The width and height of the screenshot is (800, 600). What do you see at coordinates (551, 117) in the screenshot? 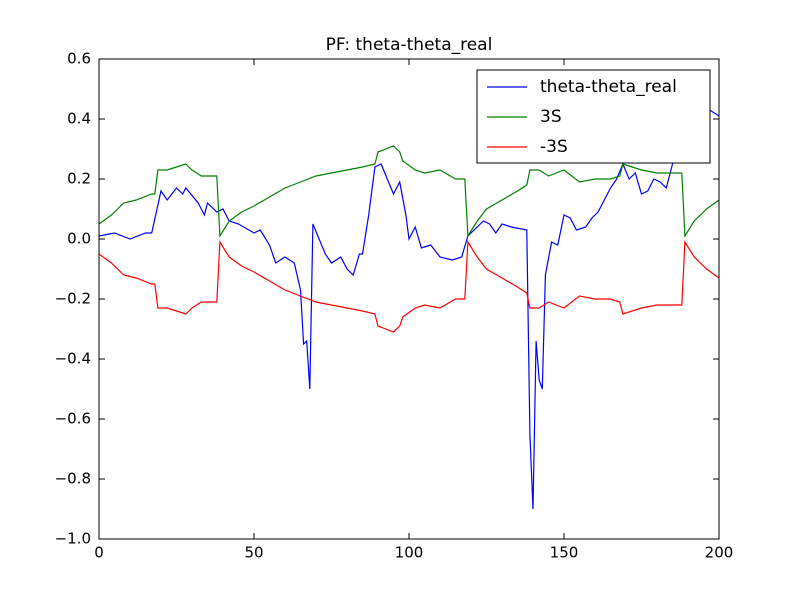
I see `legend-label: 3S` at bounding box center [551, 117].